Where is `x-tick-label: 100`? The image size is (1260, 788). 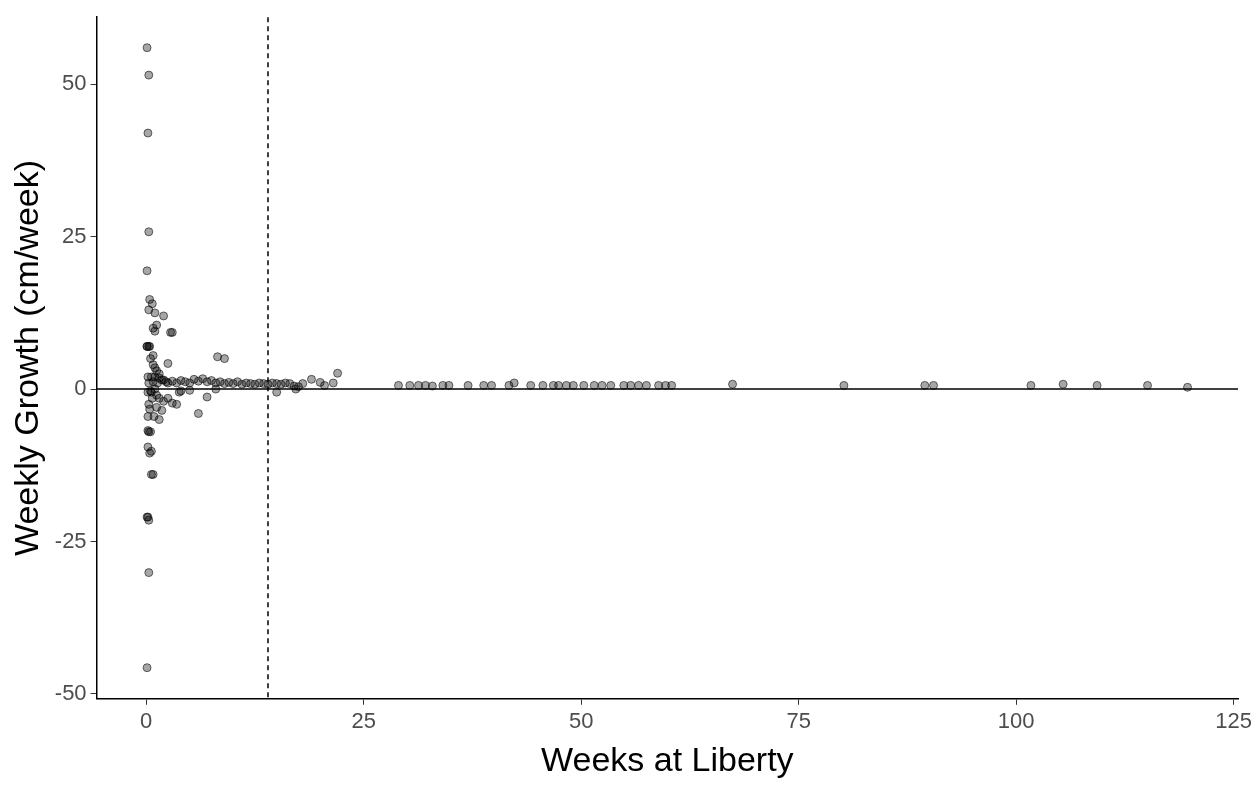
x-tick-label: 100 is located at coordinates (1016, 721).